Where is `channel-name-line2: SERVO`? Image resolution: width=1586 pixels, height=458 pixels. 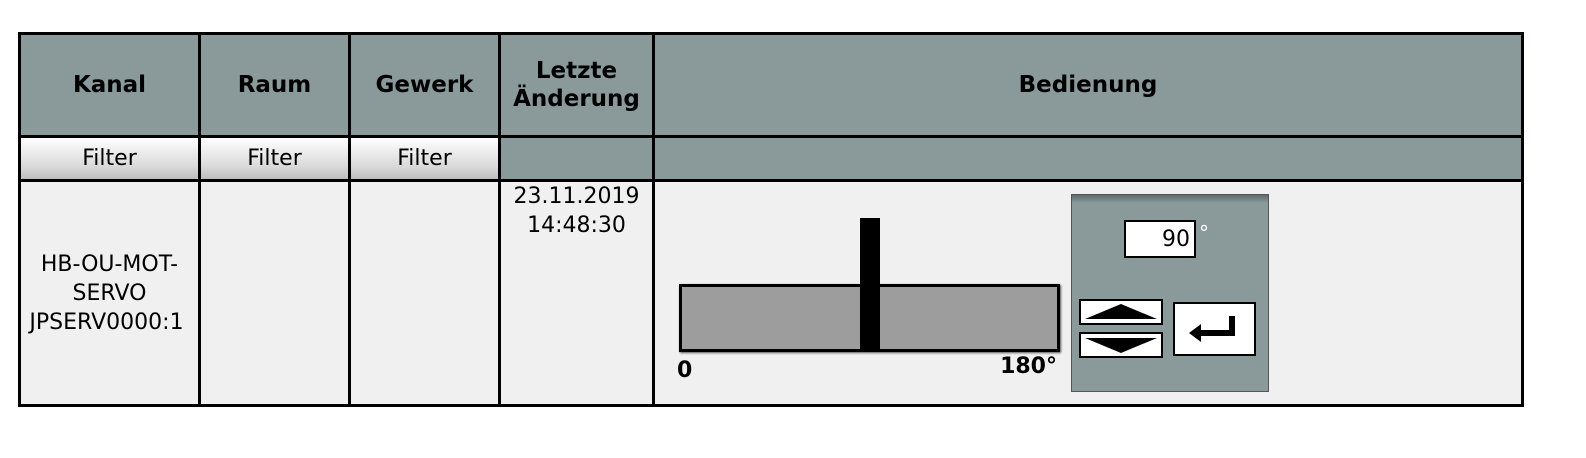 channel-name-line2: SERVO is located at coordinates (109, 293).